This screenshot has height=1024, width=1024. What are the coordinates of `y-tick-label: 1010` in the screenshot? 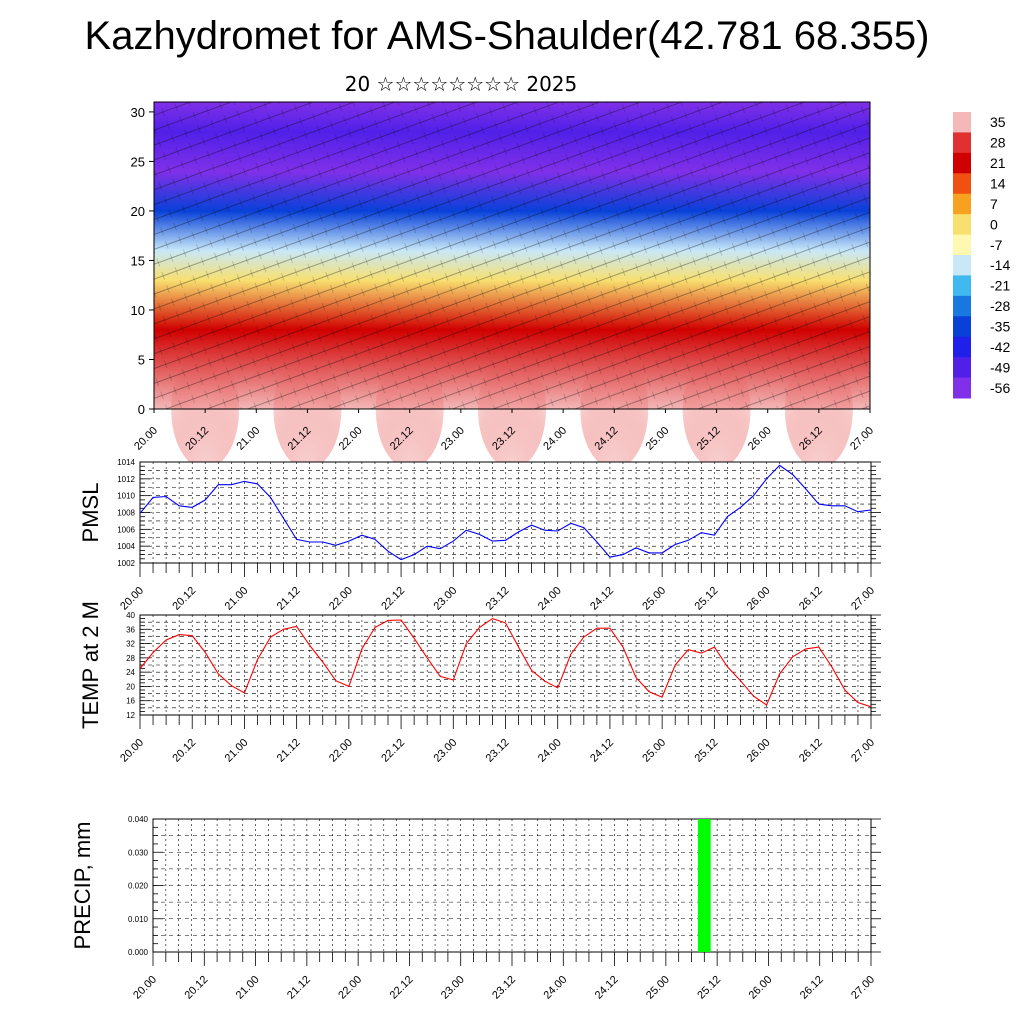 It's located at (126, 496).